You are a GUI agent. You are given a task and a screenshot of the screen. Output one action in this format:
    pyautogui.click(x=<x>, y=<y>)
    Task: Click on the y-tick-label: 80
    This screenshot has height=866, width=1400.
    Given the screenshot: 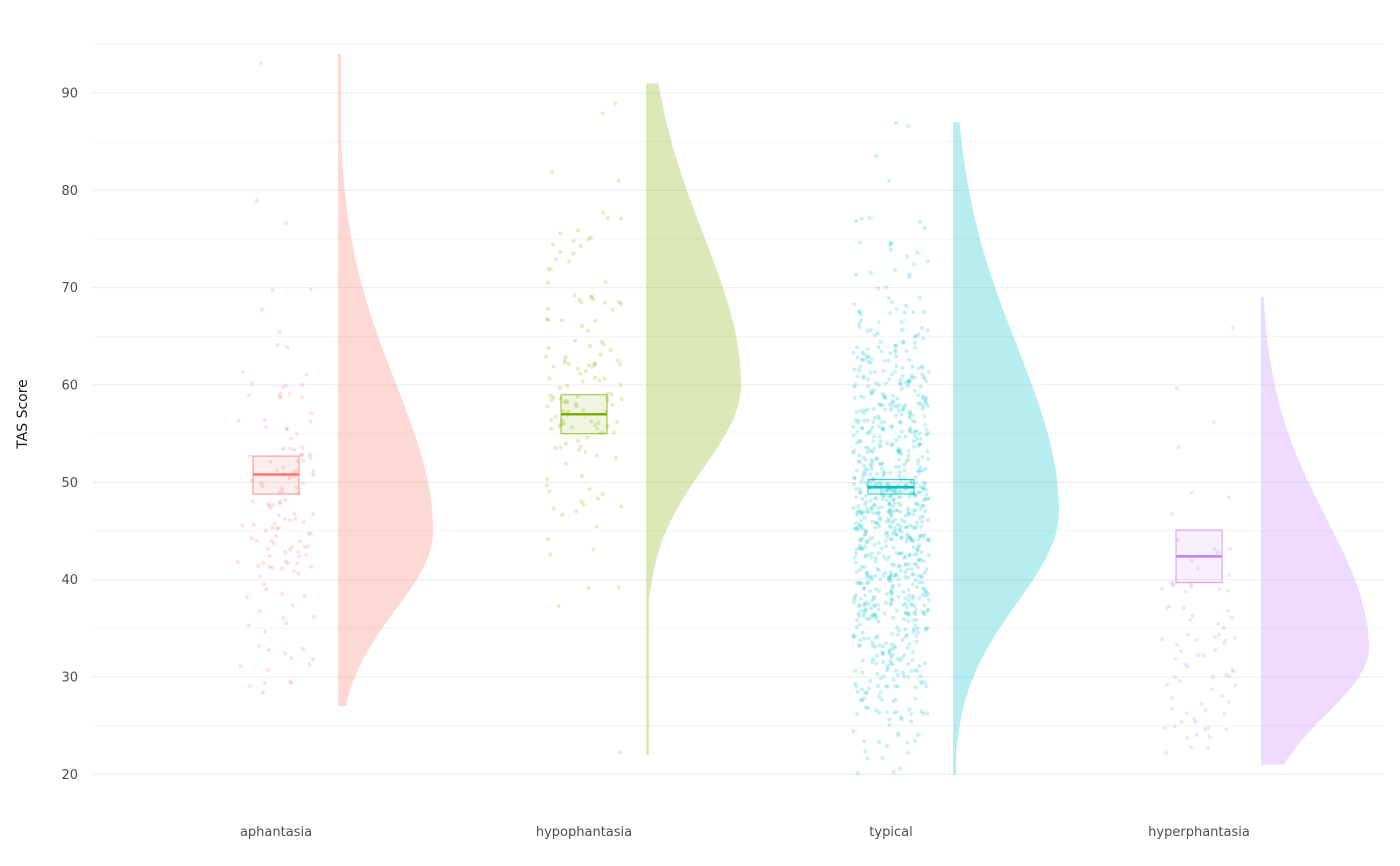 What is the action you would take?
    pyautogui.click(x=69, y=191)
    